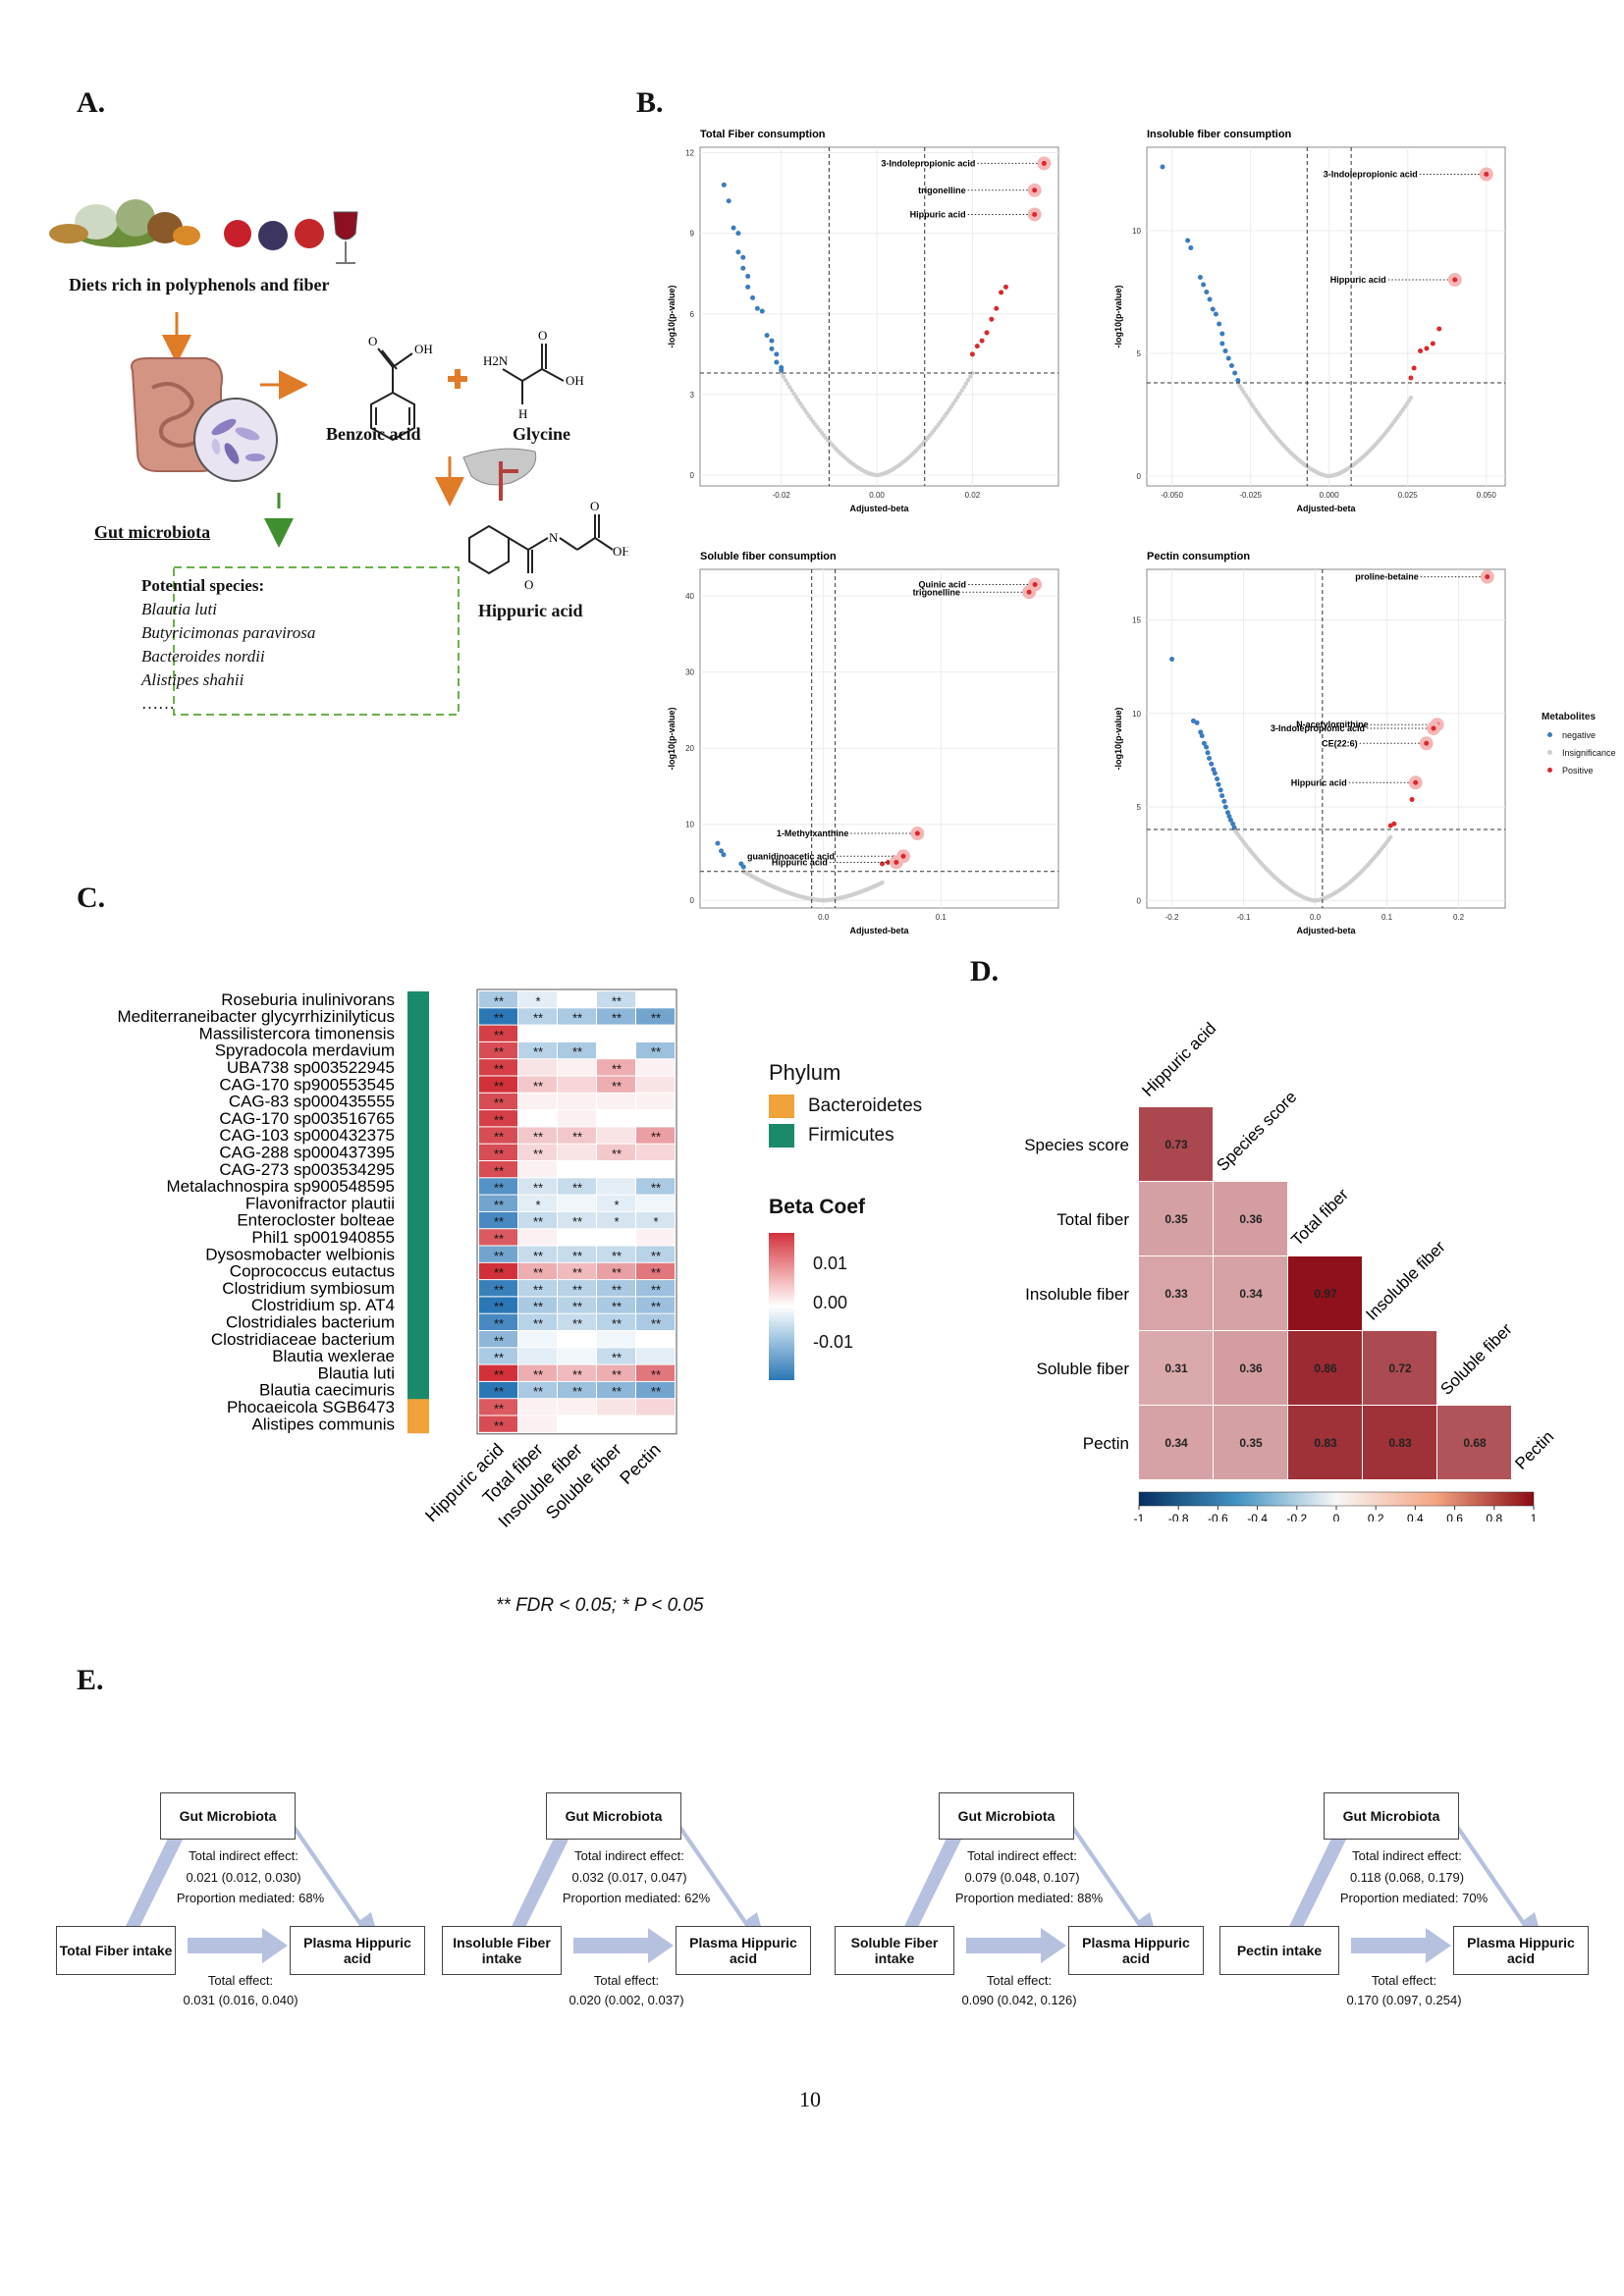 The image size is (1624, 2296). What do you see at coordinates (1340, 743) in the screenshot?
I see `point-label: CE(22:6)` at bounding box center [1340, 743].